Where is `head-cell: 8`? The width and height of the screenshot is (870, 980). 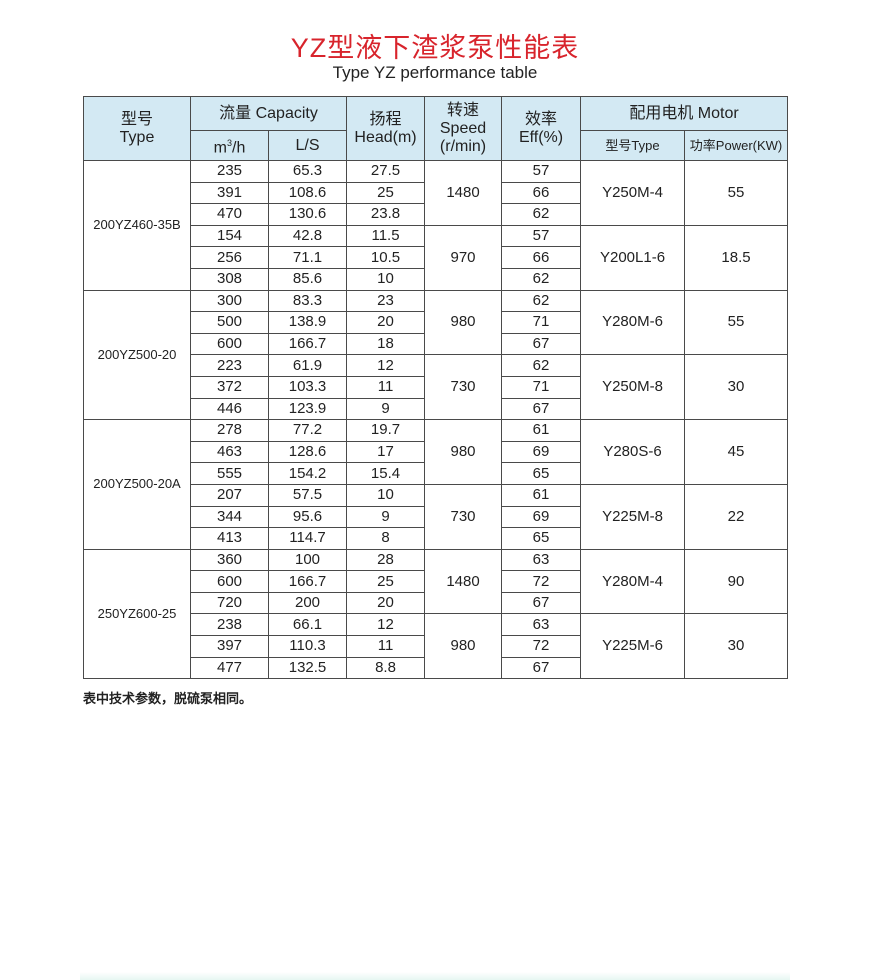 head-cell: 8 is located at coordinates (386, 538).